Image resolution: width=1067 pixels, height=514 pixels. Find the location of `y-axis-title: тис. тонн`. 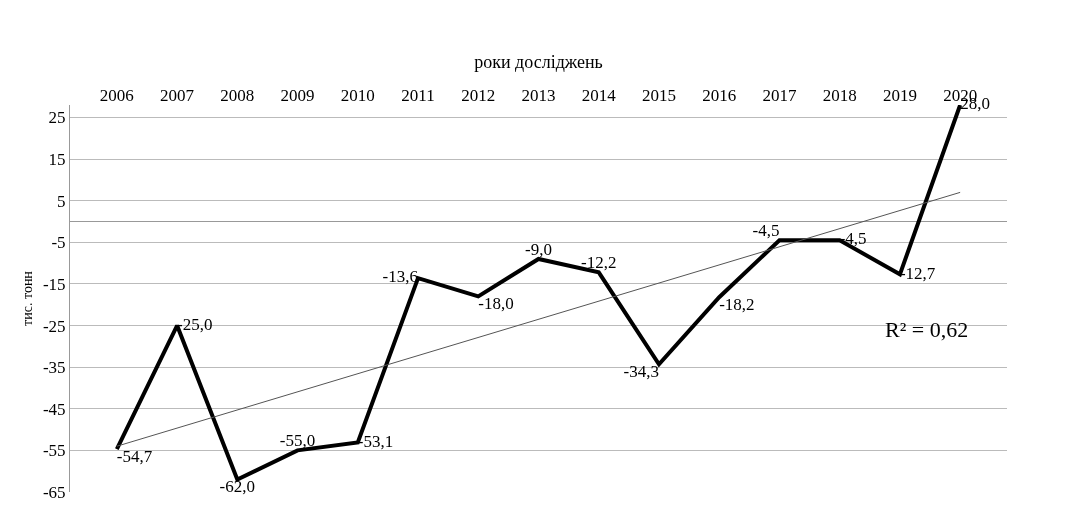

y-axis-title: тис. тонн is located at coordinates (27, 298).